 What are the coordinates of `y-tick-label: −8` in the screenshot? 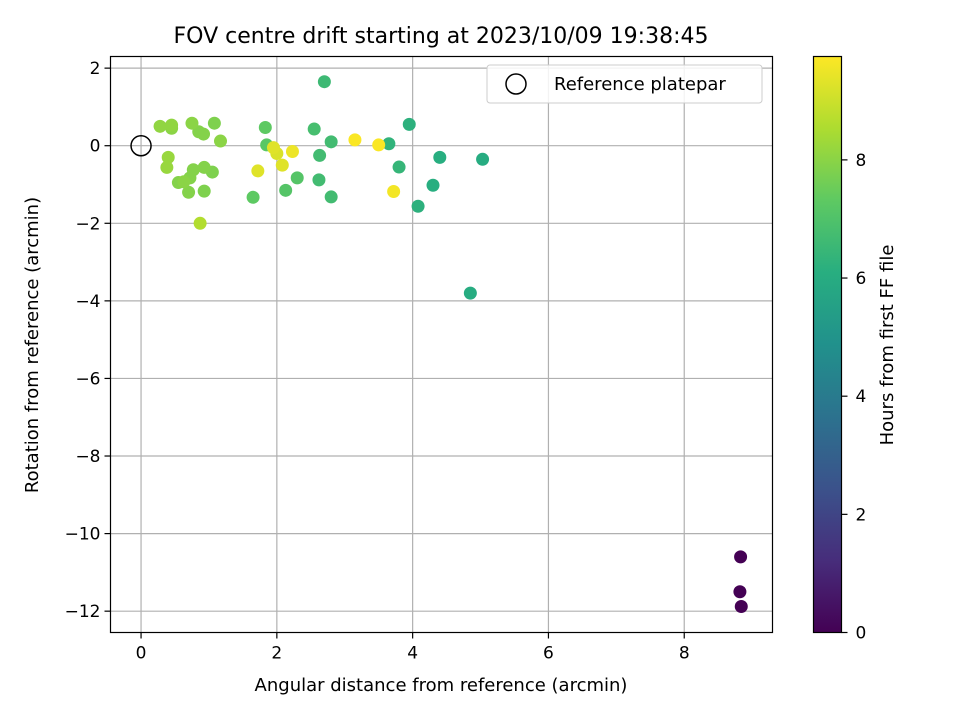 It's located at (87, 457).